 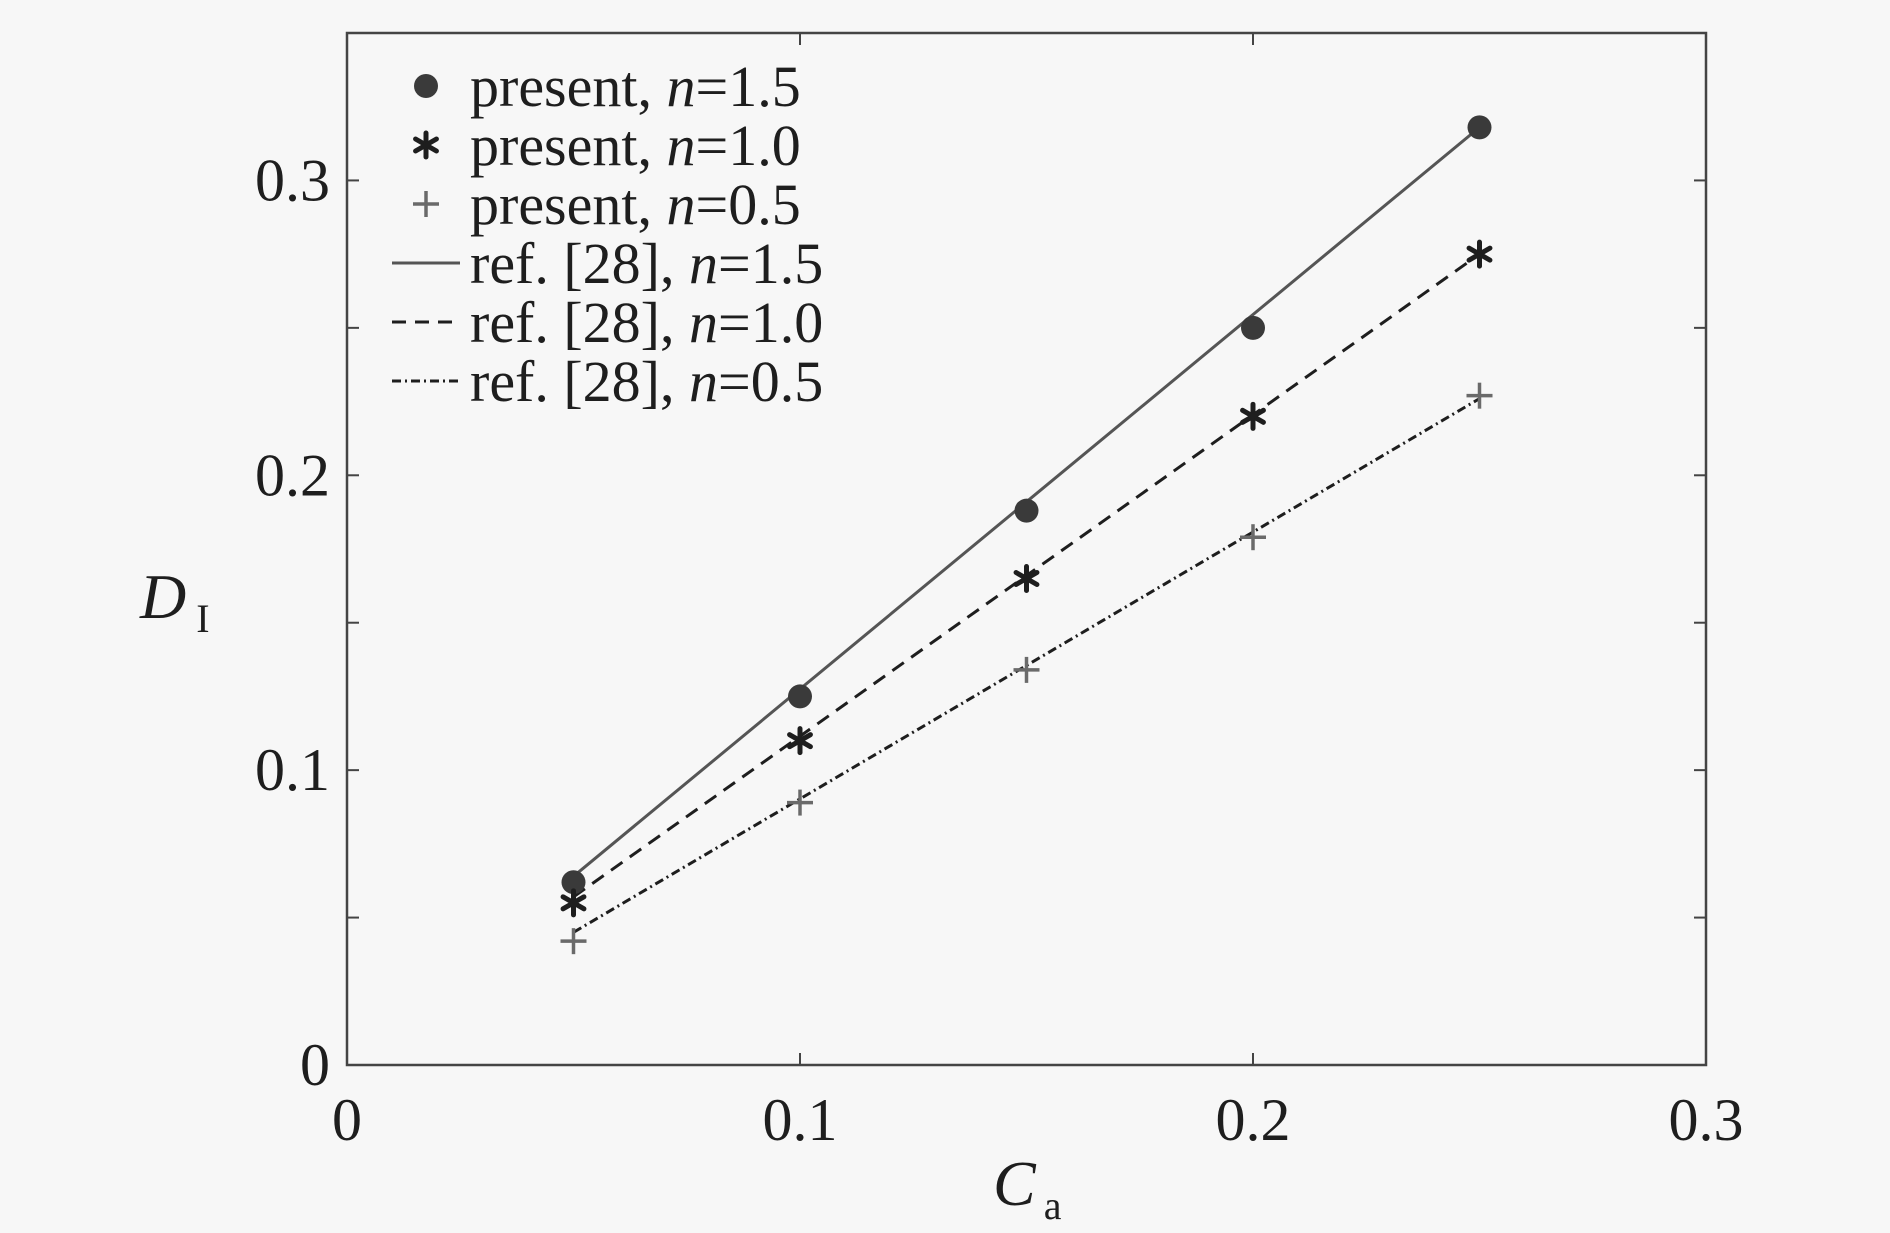 I want to click on legend-marker-asterisk, so click(x=426, y=145).